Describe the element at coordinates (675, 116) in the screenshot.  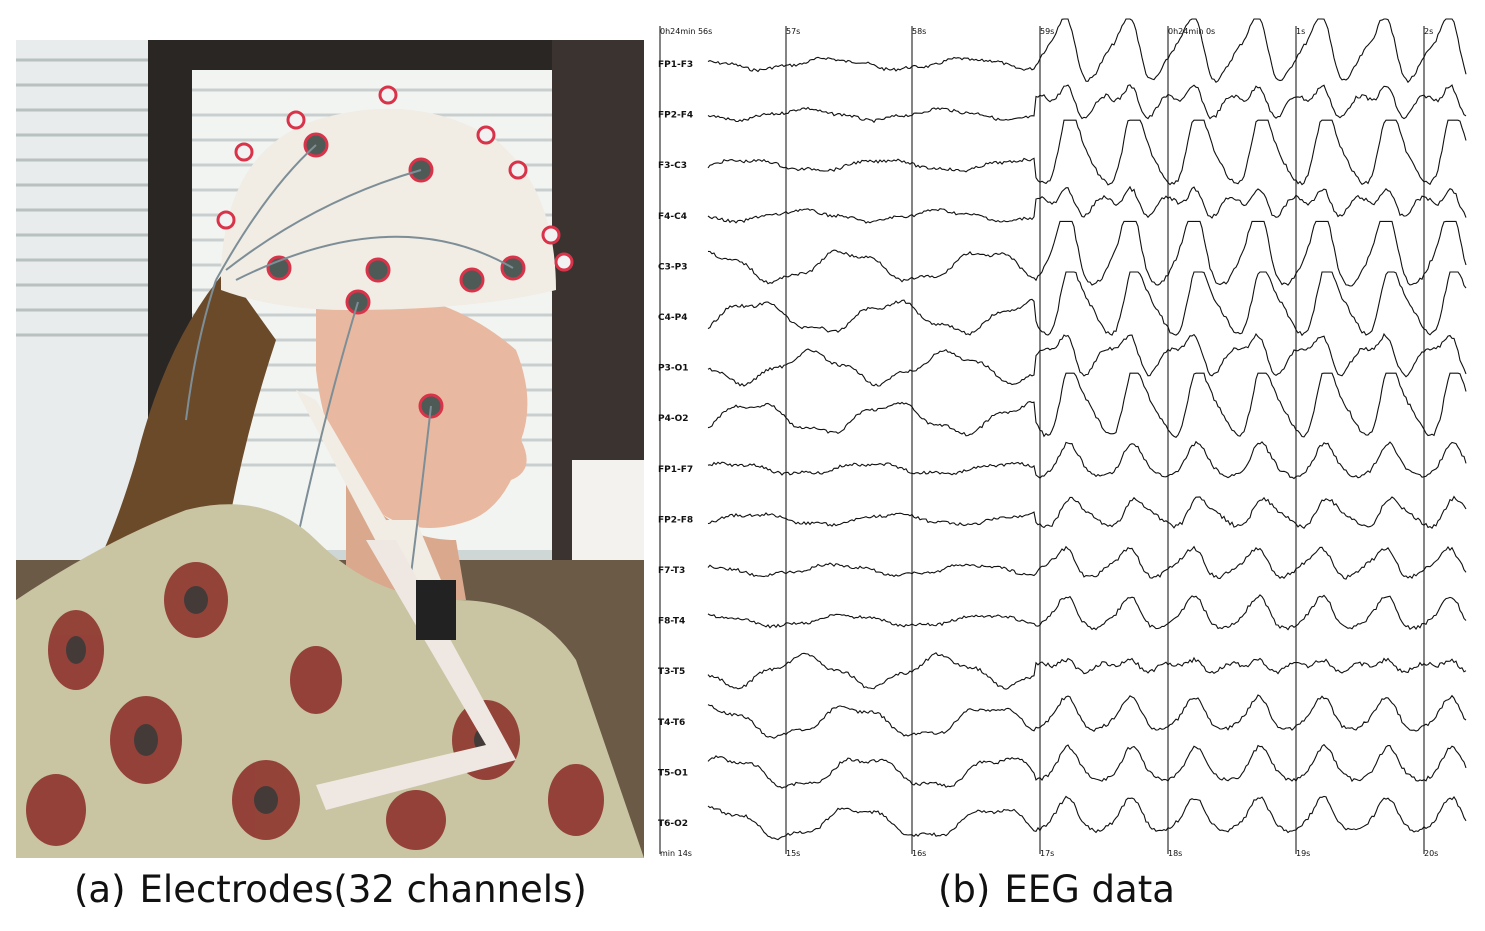
I see `channel-label: FP2-F4` at that location.